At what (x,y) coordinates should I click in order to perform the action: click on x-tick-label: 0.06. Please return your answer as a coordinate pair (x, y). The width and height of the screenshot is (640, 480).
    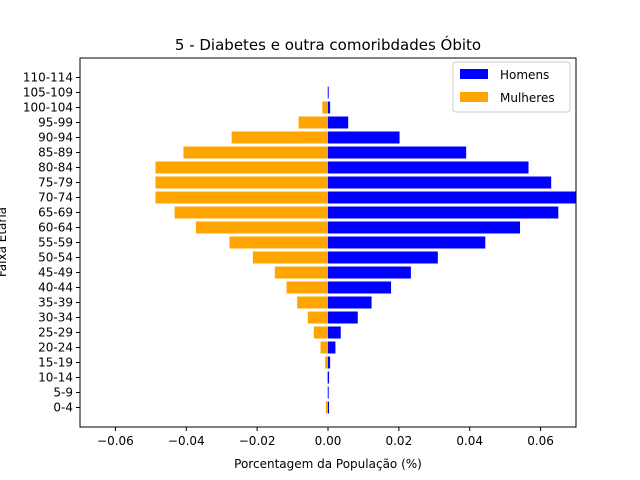
    Looking at the image, I should click on (540, 441).